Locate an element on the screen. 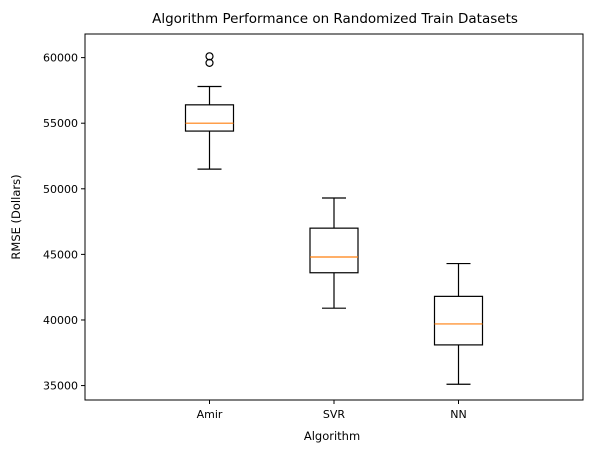  x-axis-label: Algorithm is located at coordinates (332, 436).